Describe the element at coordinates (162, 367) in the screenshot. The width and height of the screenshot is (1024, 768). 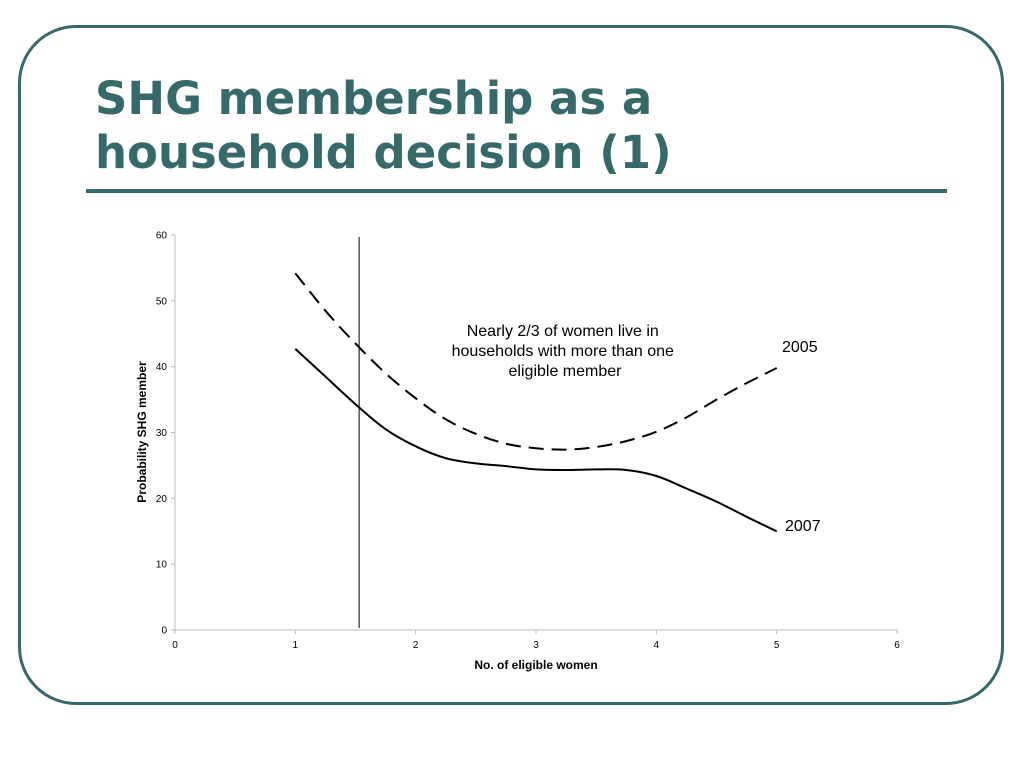
I see `y-tick-label-40: 40` at that location.